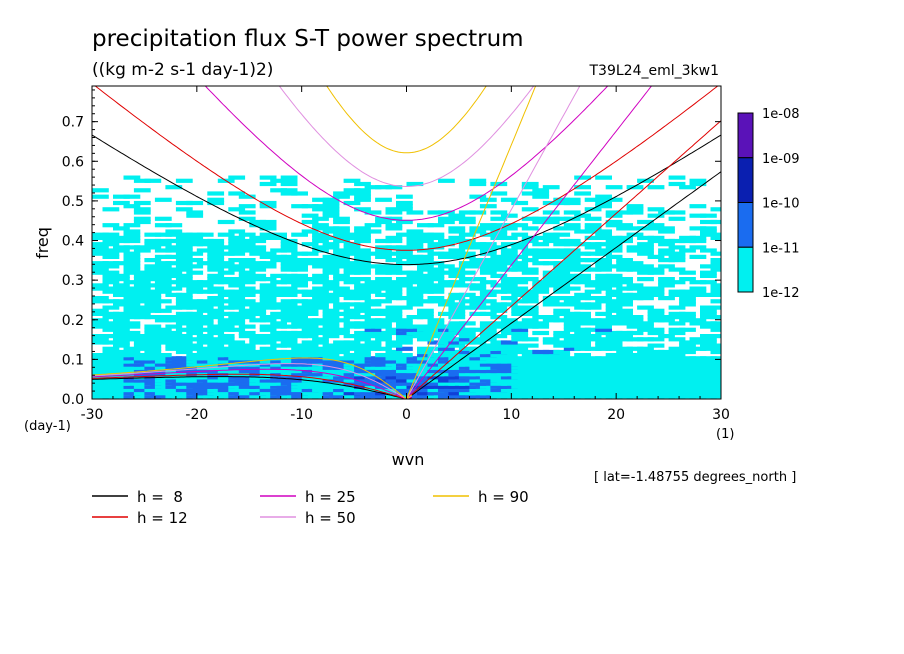 This screenshot has width=904, height=654. I want to click on y-axis-label: freq, so click(42, 243).